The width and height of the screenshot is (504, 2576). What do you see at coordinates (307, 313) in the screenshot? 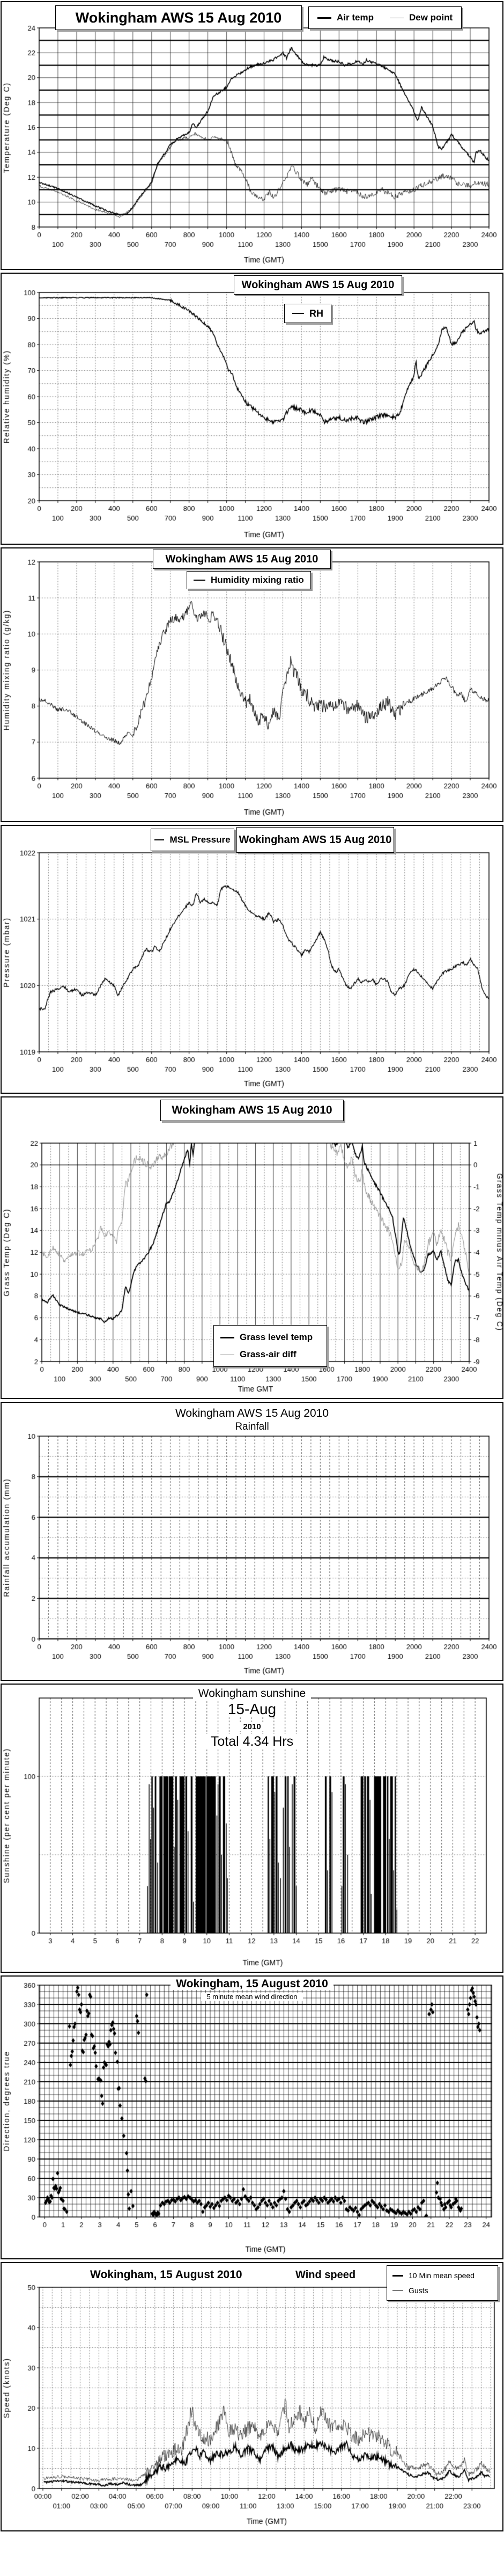
I see `rh-legend: RH` at bounding box center [307, 313].